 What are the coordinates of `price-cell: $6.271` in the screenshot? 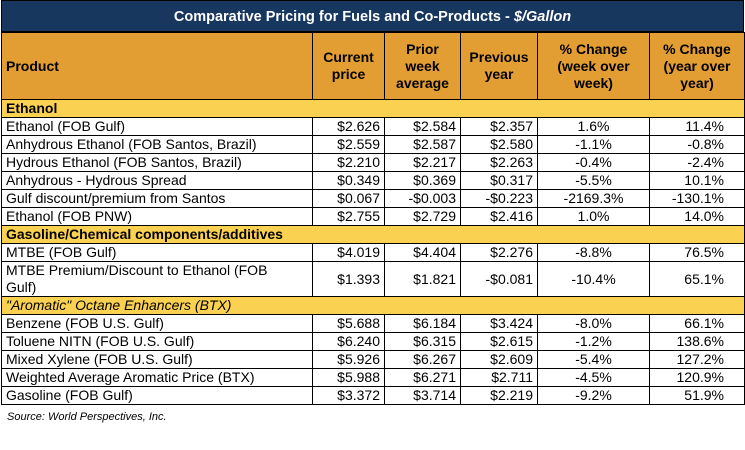 It's located at (422, 377).